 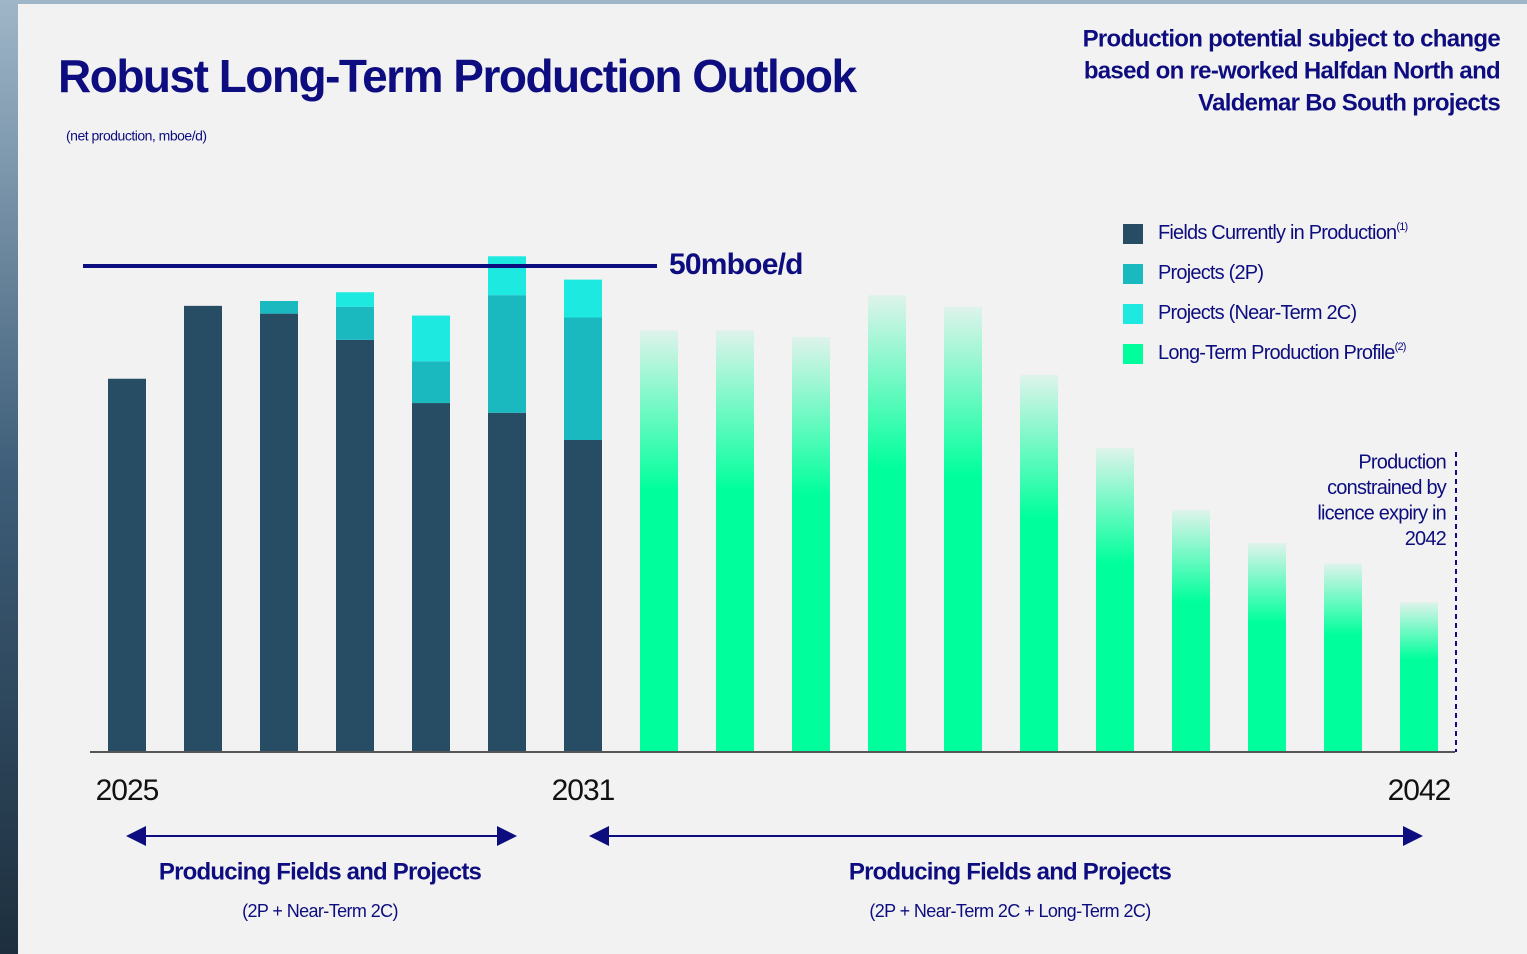 I want to click on annotation-line: licence expiry in, so click(x=1381, y=513).